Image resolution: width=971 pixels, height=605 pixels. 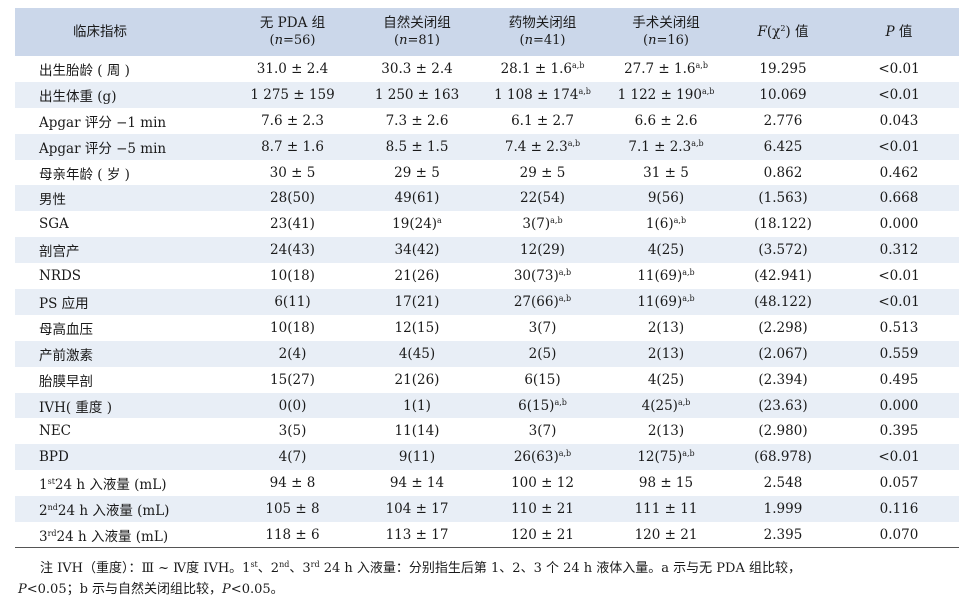 What do you see at coordinates (783, 224) in the screenshot?
I see `cell-c5: (18.122)` at bounding box center [783, 224].